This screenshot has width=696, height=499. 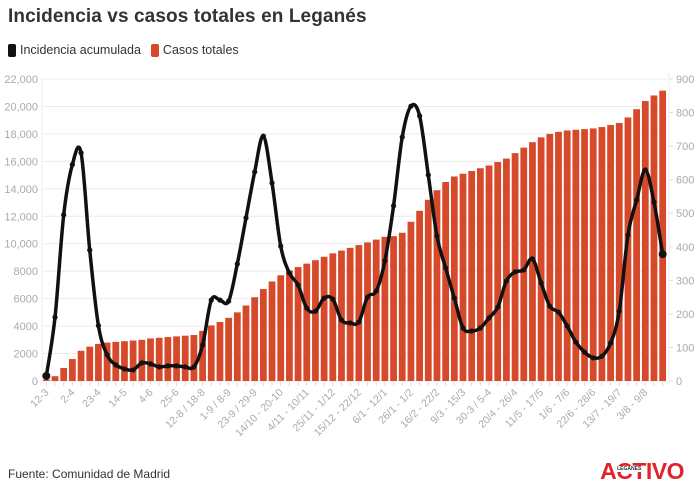 I want to click on x-tick-label: 12-3, so click(x=39, y=398).